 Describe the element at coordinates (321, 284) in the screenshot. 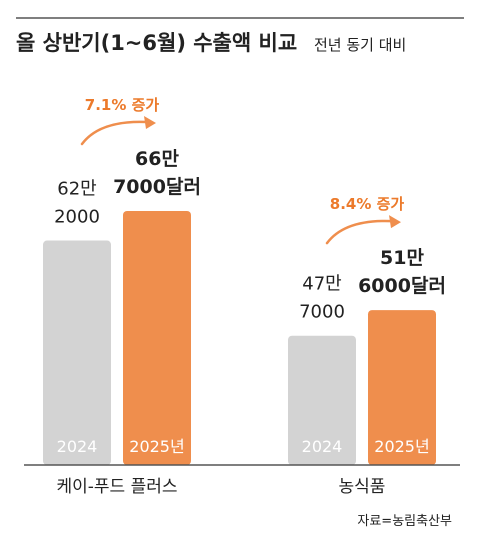

I see `data-label: 47만` at that location.